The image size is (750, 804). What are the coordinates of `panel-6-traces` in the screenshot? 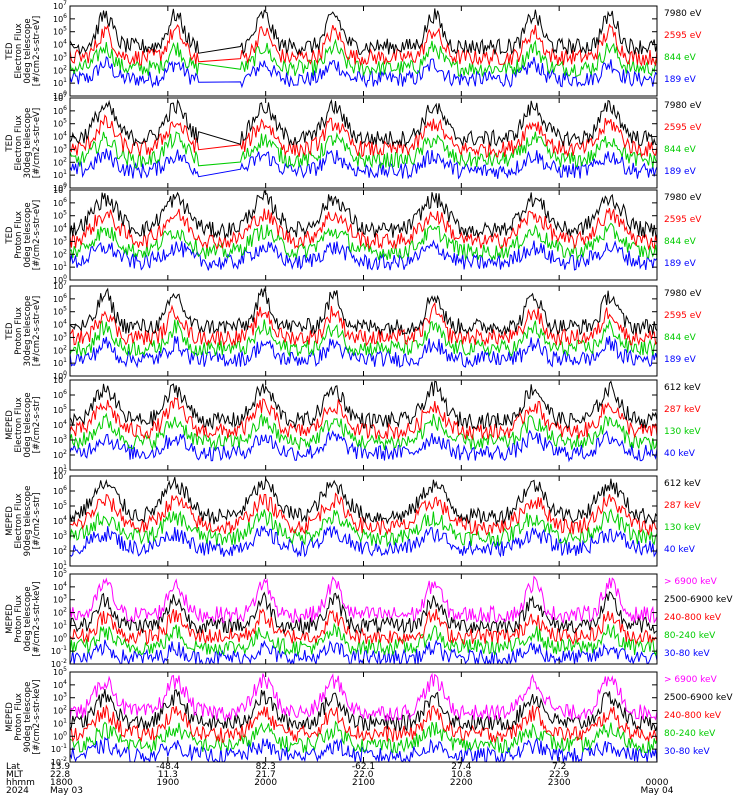 It's located at (363, 517).